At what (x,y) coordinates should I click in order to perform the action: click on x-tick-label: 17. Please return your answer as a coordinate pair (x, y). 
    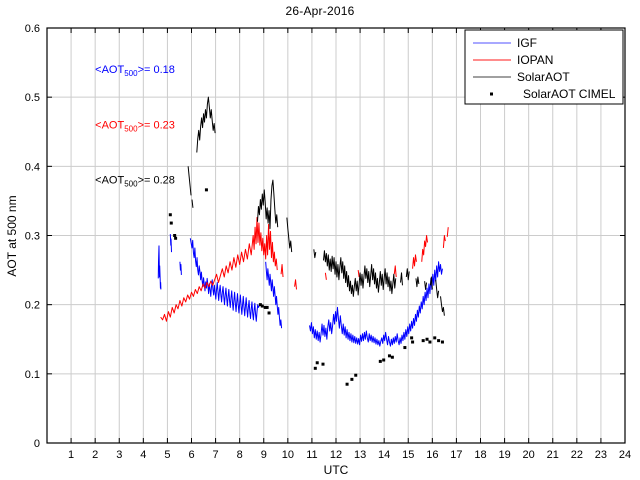
    Looking at the image, I should click on (456, 455).